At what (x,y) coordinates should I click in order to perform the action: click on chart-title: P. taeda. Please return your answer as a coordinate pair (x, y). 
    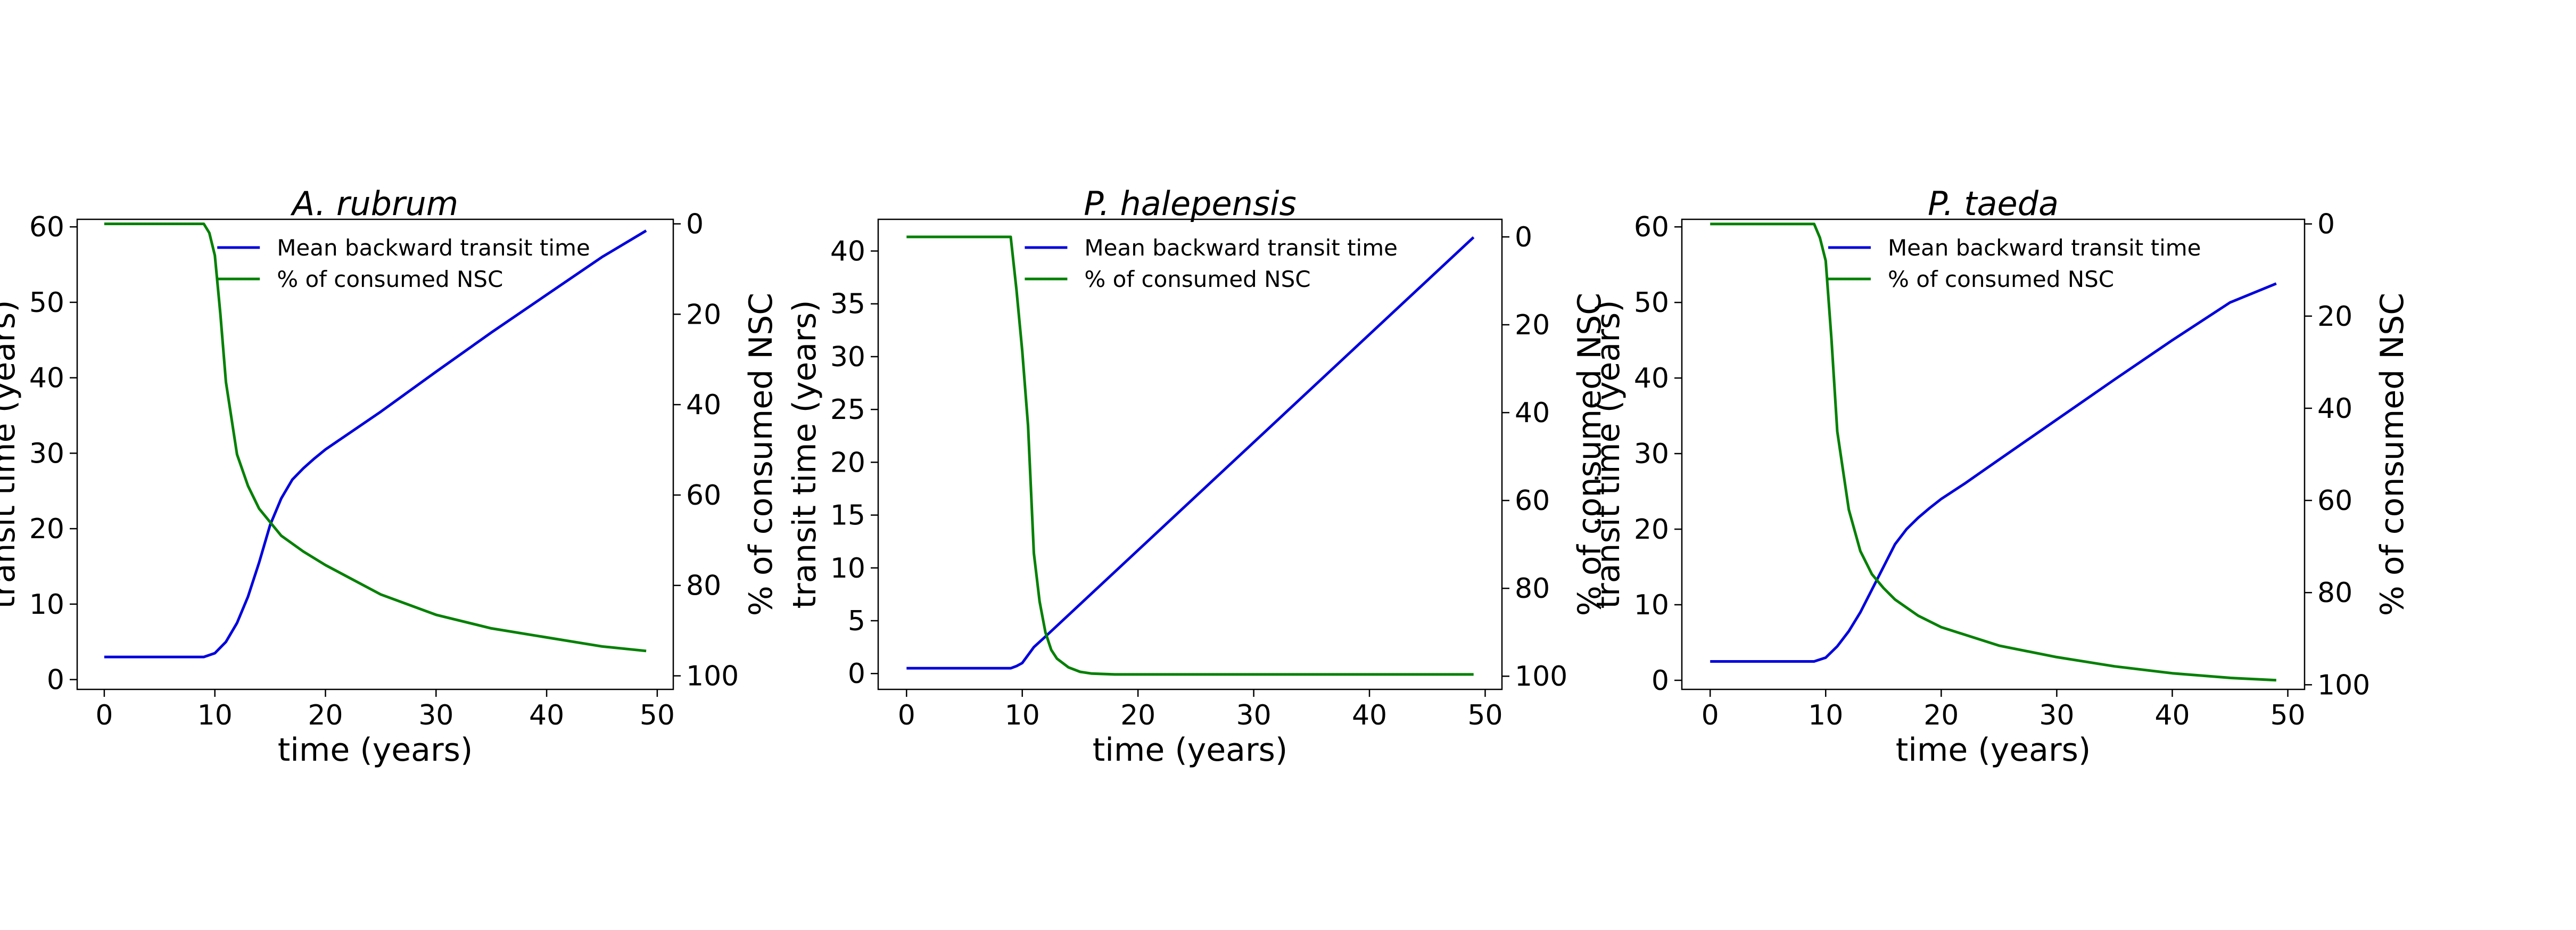
    Looking at the image, I should click on (1993, 203).